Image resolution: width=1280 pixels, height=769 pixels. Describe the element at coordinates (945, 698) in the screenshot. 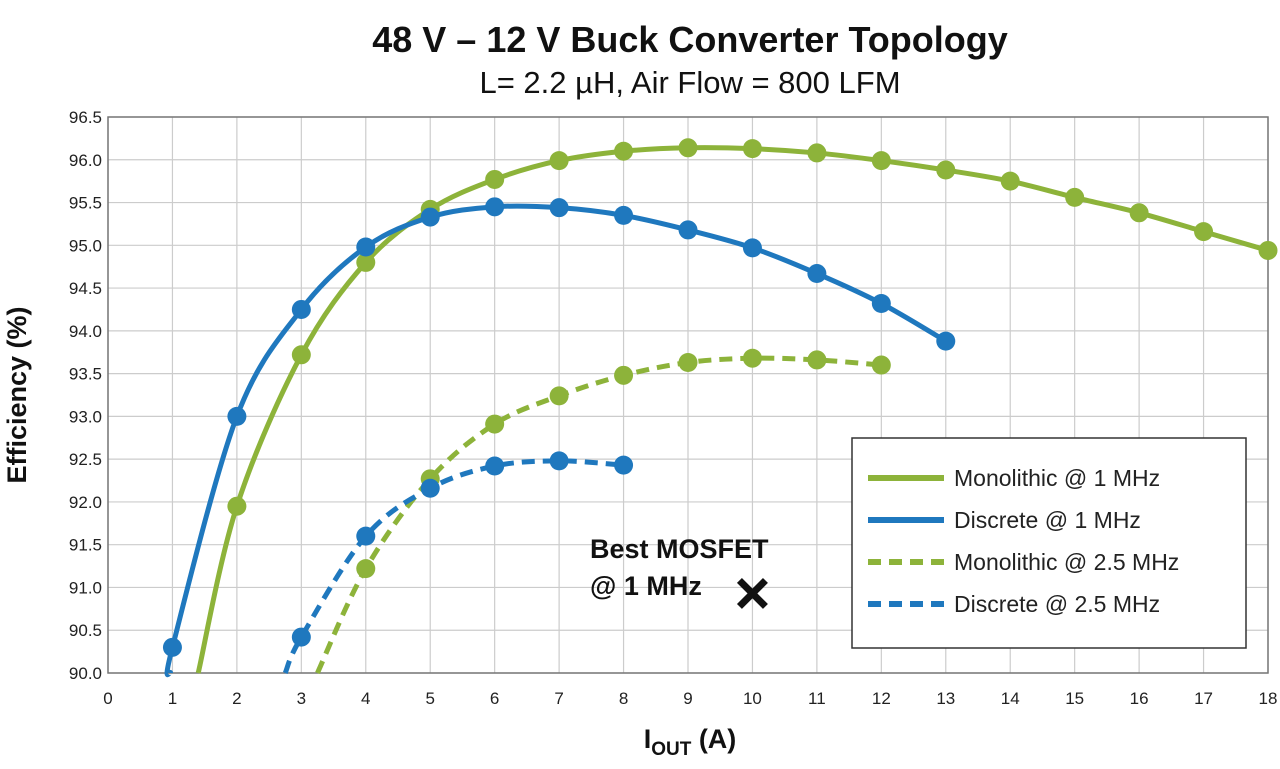

I see `x-tick-label: 13` at that location.